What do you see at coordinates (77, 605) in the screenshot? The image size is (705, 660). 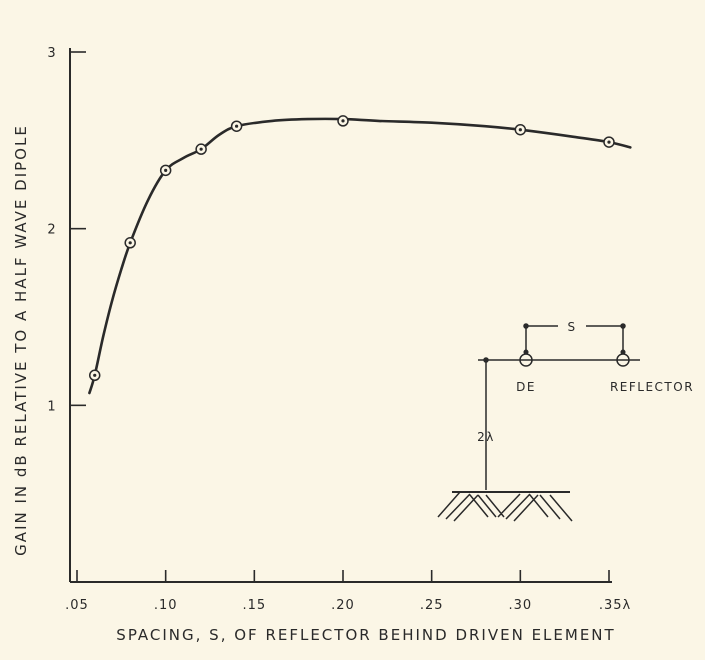 I see `x-tick-label: .05` at bounding box center [77, 605].